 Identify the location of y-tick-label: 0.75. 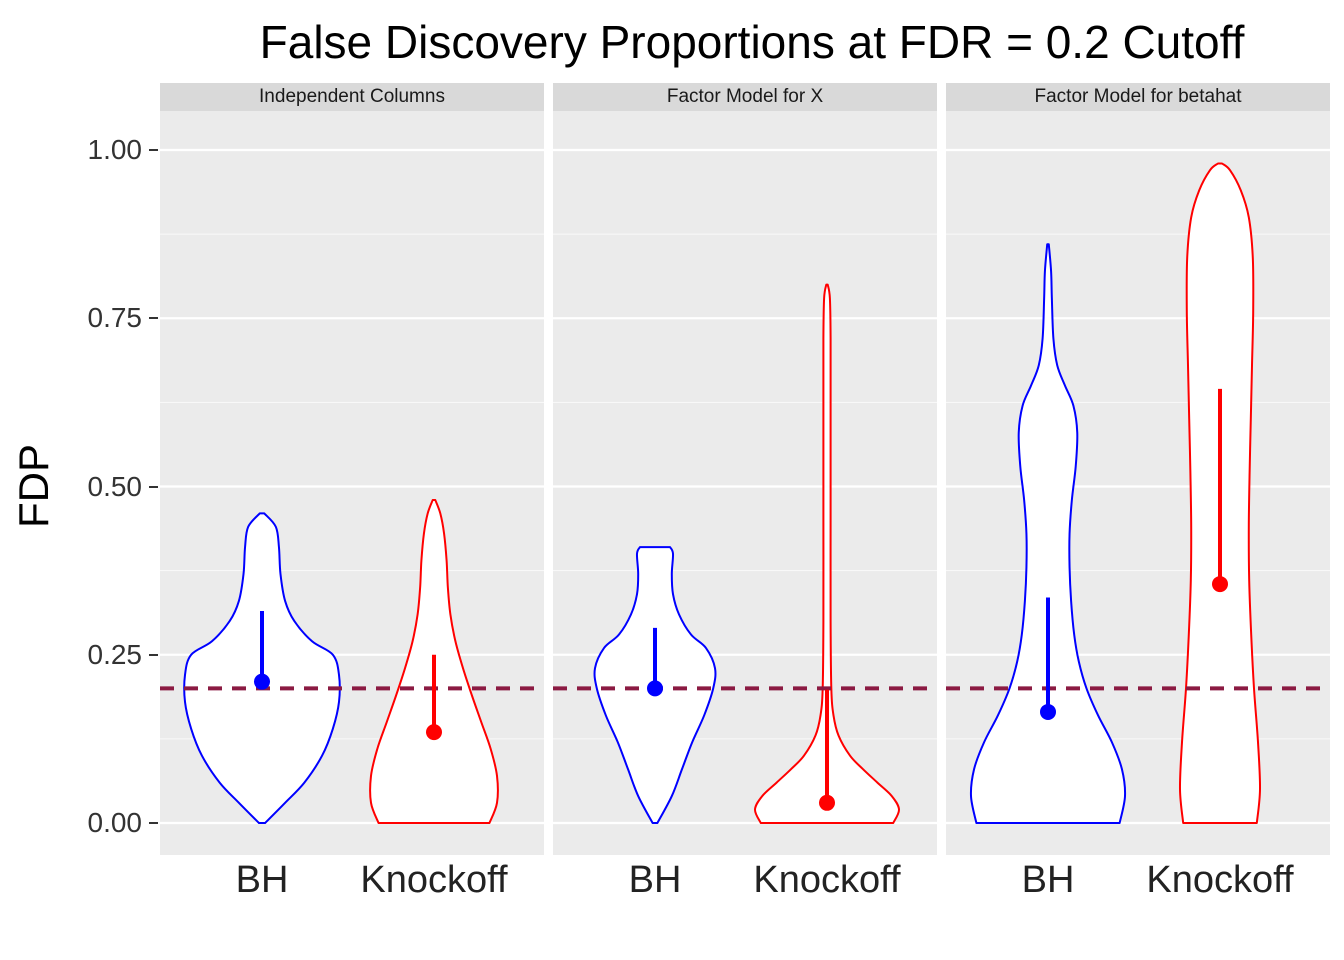
(115, 318).